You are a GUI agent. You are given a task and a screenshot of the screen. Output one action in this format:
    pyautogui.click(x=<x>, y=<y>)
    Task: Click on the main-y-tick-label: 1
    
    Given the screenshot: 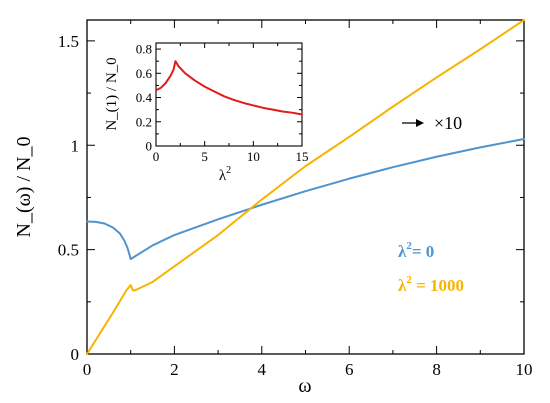 What is the action you would take?
    pyautogui.click(x=75, y=145)
    